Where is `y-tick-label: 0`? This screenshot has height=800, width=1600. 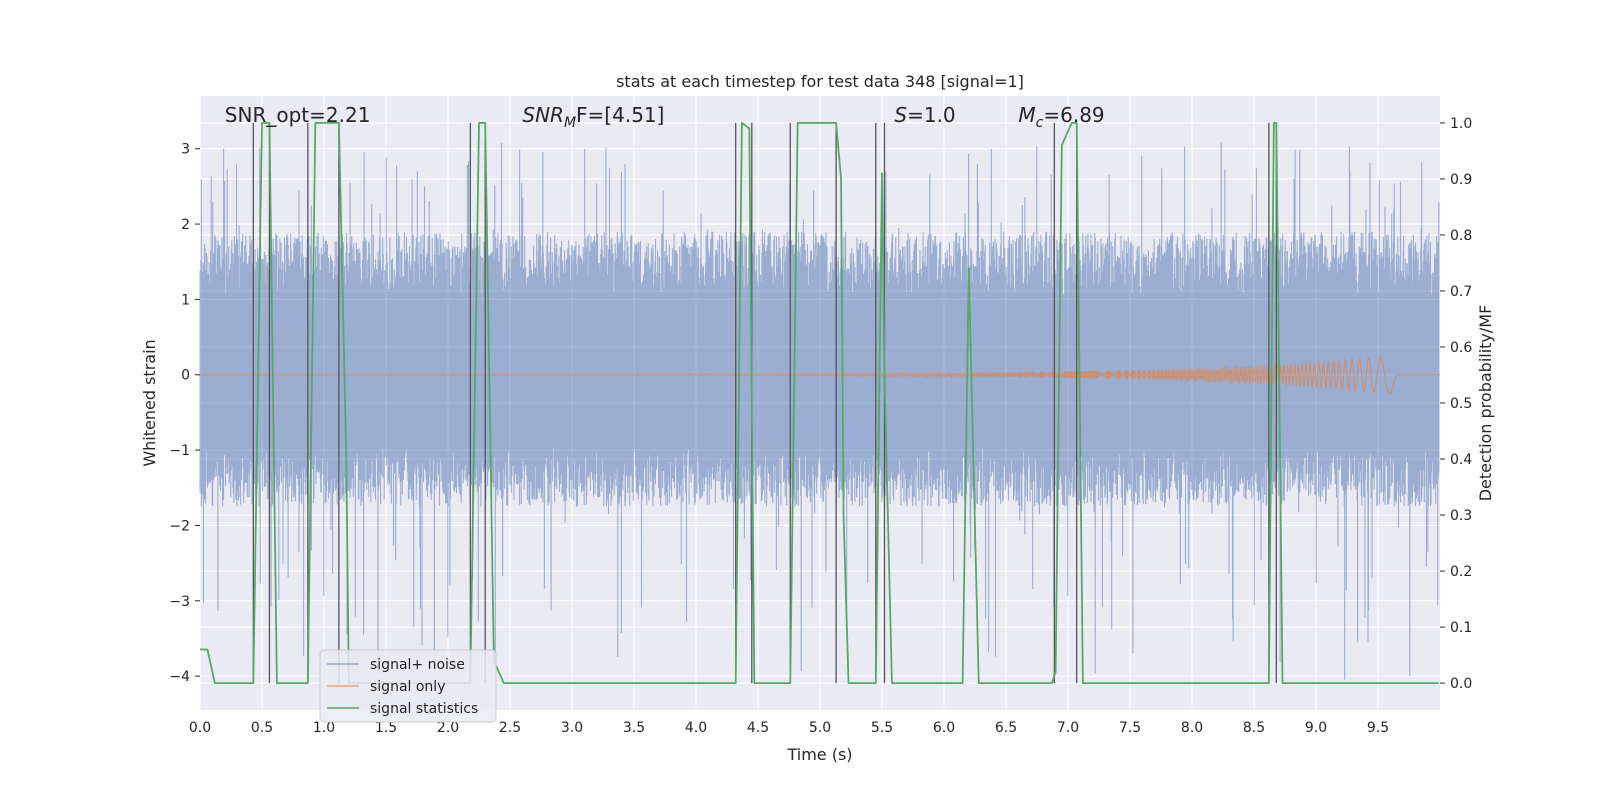
y-tick-label: 0 is located at coordinates (185, 376).